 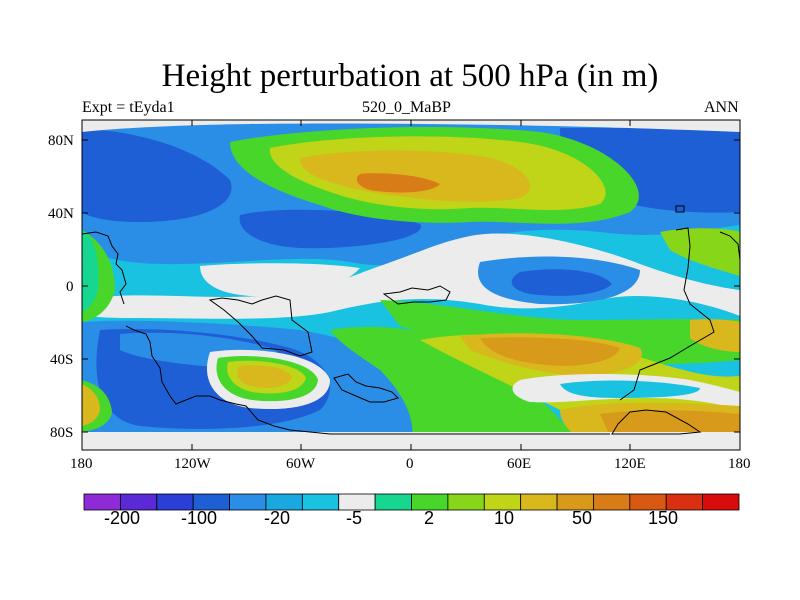 I want to click on coastline-maritime, so click(x=416, y=295).